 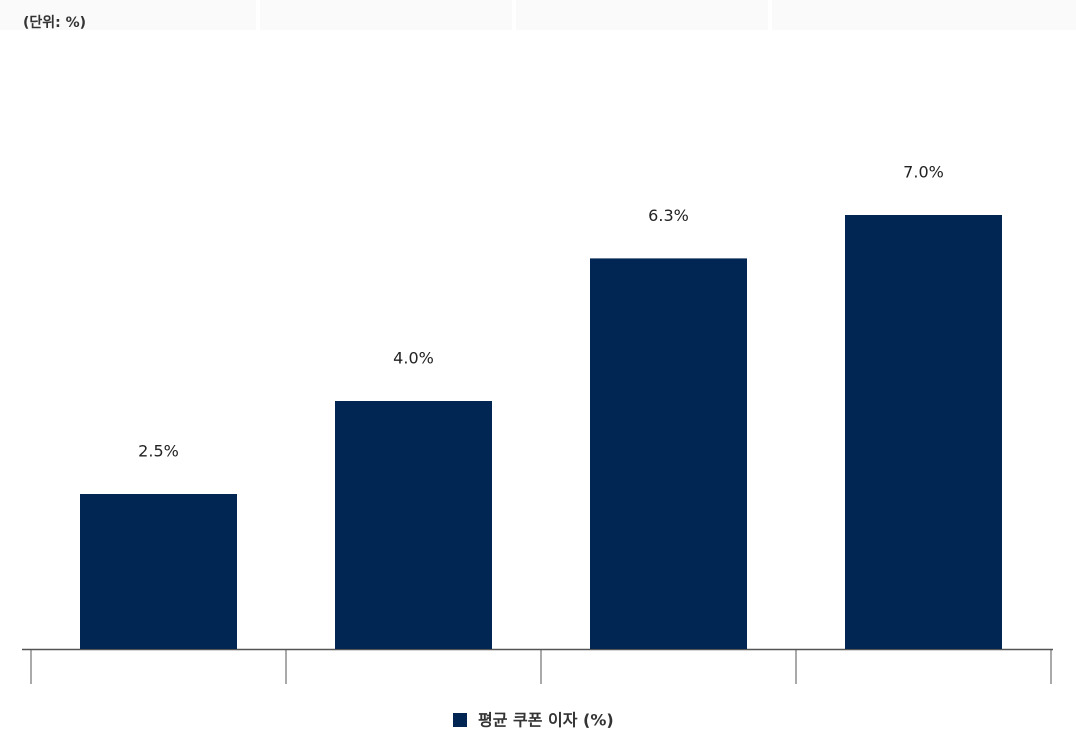 I want to click on value-label: 2.5%, so click(x=158, y=451).